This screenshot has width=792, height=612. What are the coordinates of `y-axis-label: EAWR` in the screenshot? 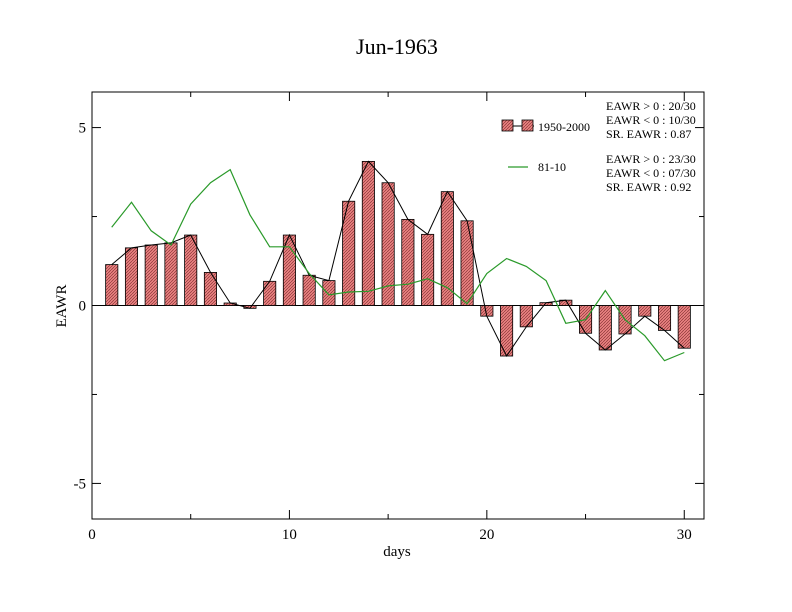 It's located at (62, 306).